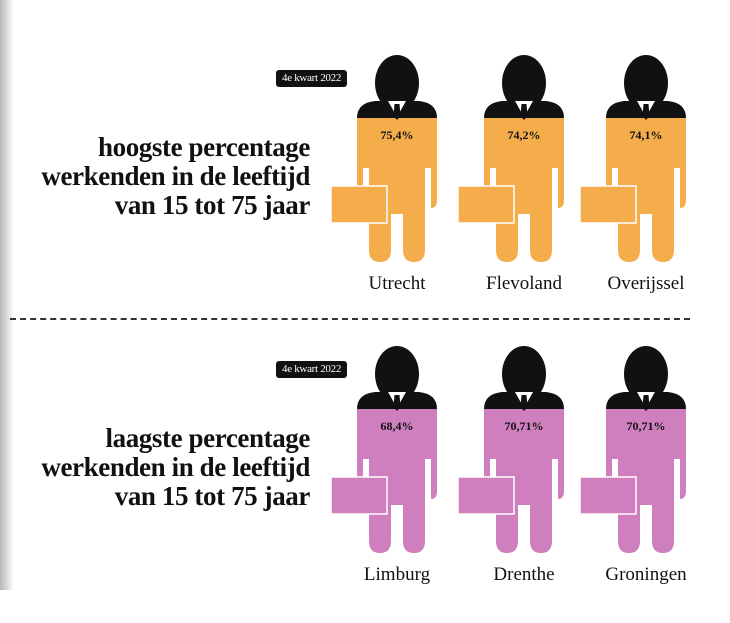 Image resolution: width=730 pixels, height=623 pixels. What do you see at coordinates (350, 319) in the screenshot?
I see `section-divider` at bounding box center [350, 319].